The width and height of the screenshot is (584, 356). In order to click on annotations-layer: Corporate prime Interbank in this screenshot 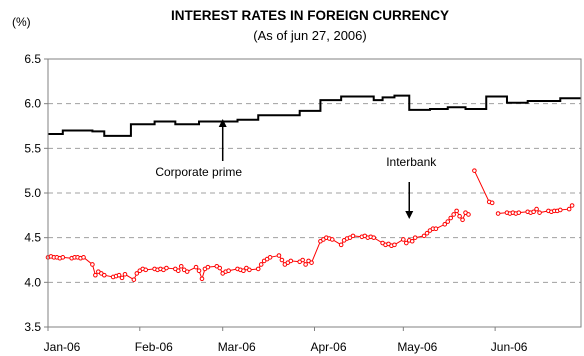, I will do `click(296, 169)`.